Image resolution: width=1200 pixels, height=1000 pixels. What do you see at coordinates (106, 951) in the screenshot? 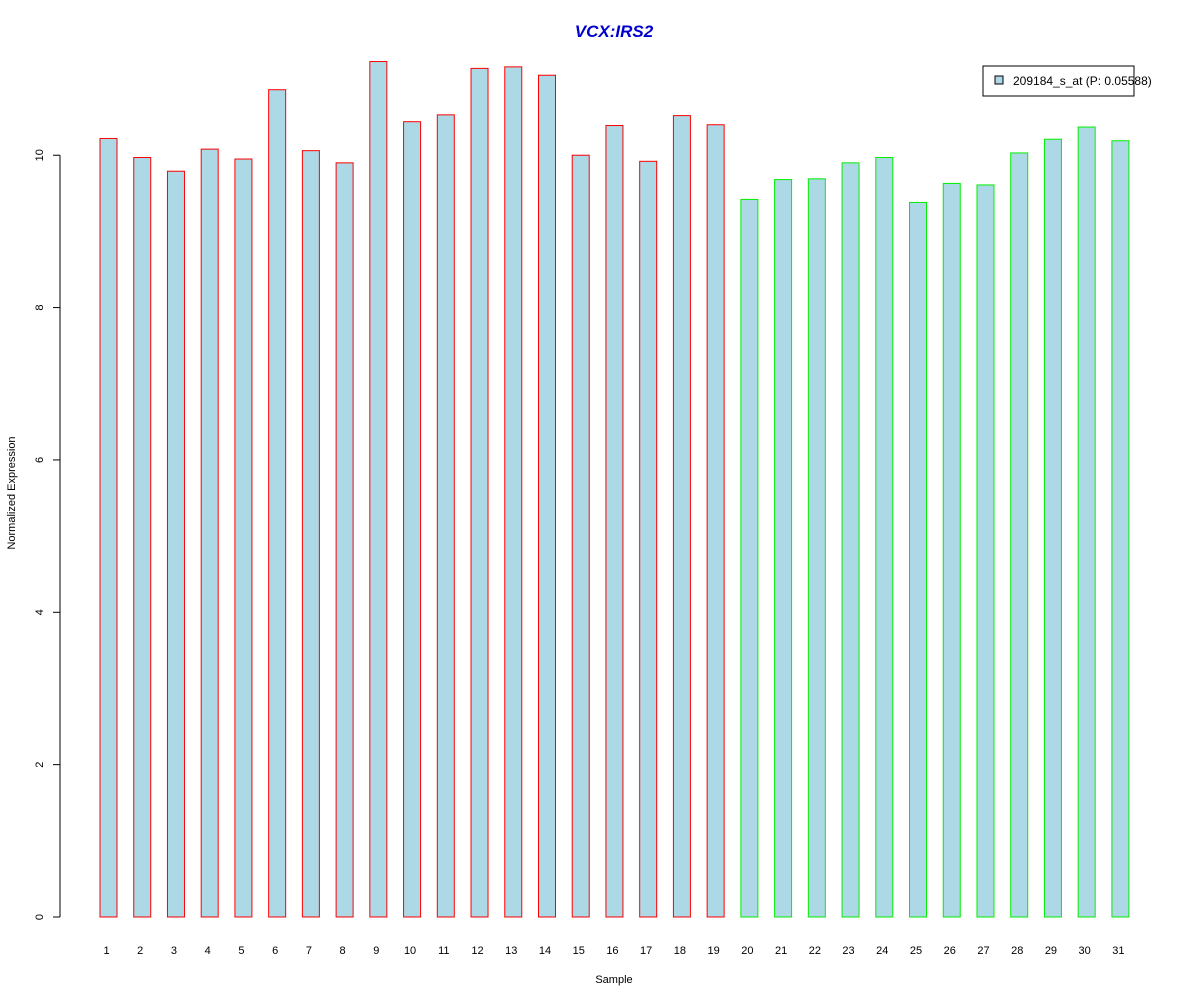
I see `x-tick-label: 1` at bounding box center [106, 951].